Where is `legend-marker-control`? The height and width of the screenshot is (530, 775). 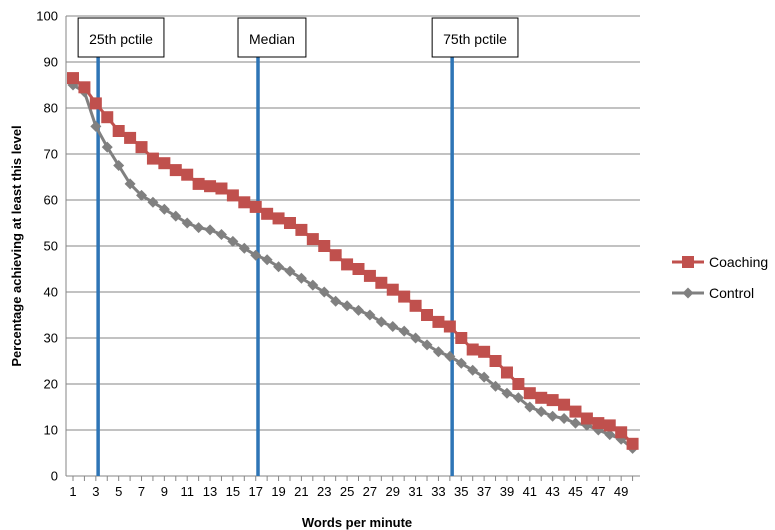 legend-marker-control is located at coordinates (688, 293).